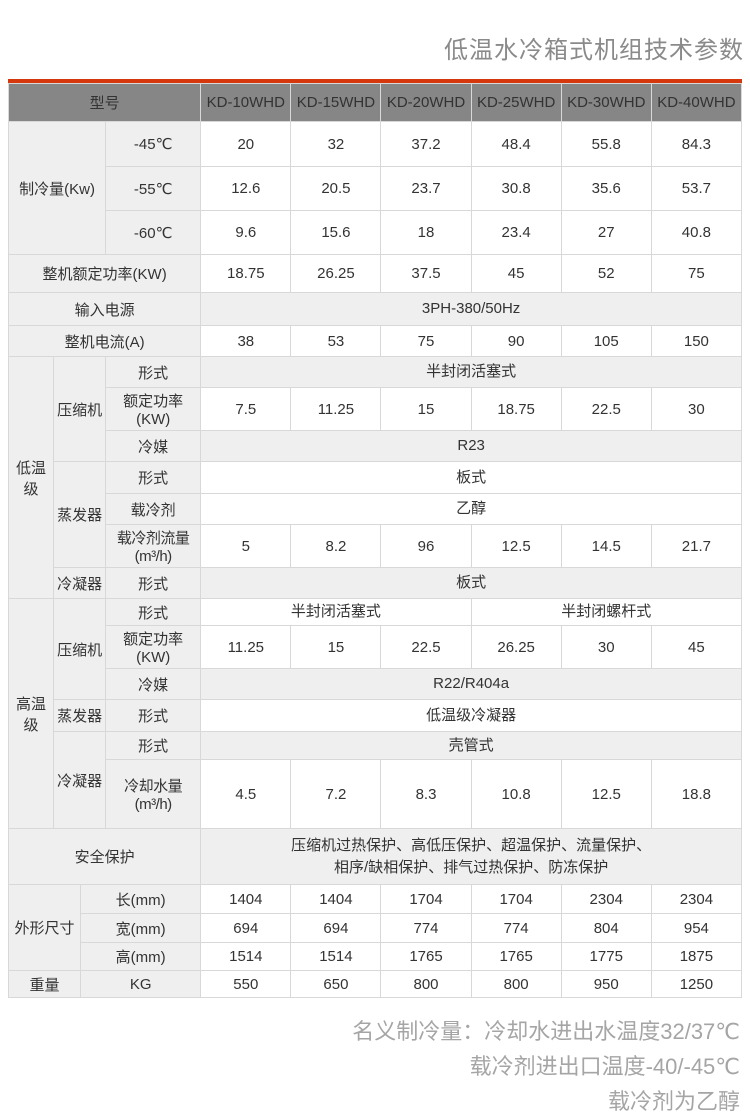  I want to click on row-label-cell: 冷媒, so click(153, 446).